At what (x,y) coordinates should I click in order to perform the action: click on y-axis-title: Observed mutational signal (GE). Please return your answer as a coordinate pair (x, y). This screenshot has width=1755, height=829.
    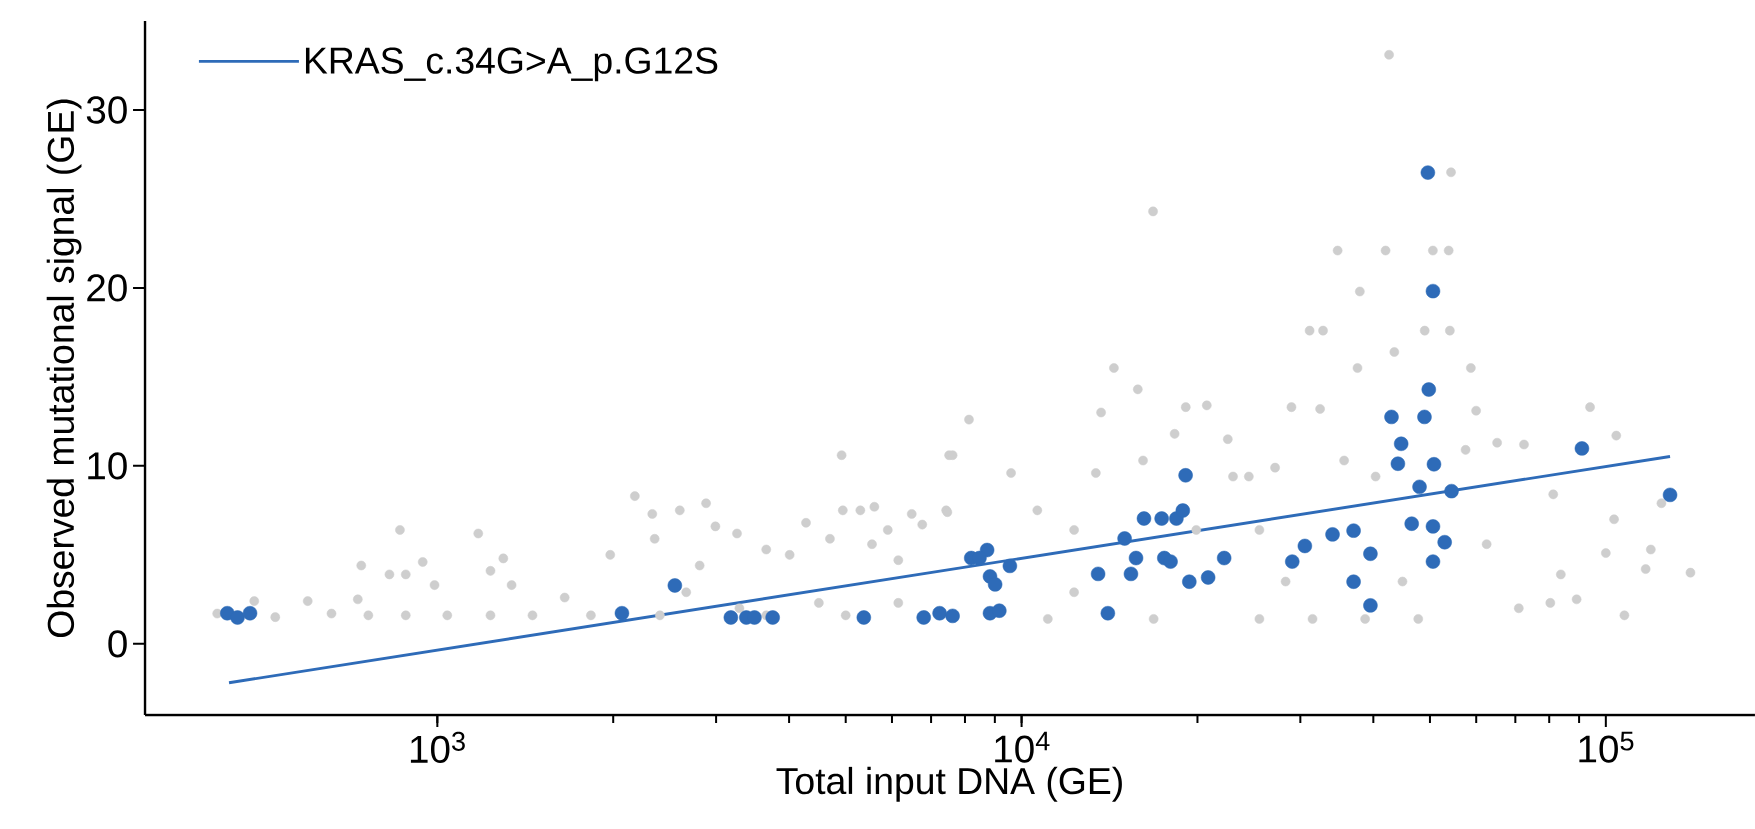
    Looking at the image, I should click on (64, 368).